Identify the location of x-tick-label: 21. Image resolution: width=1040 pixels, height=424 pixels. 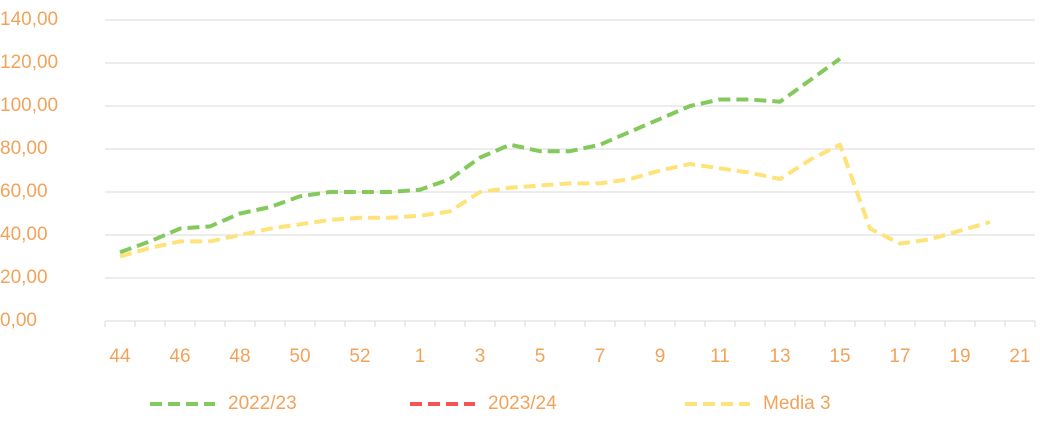
(1019, 356).